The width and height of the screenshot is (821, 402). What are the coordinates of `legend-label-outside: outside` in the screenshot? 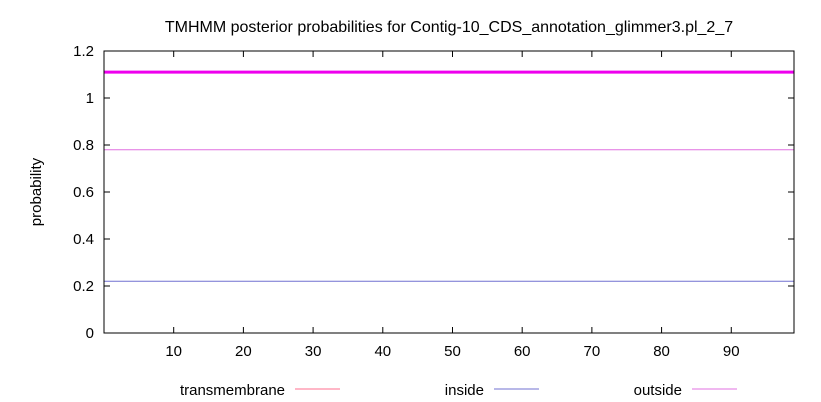 It's located at (658, 390).